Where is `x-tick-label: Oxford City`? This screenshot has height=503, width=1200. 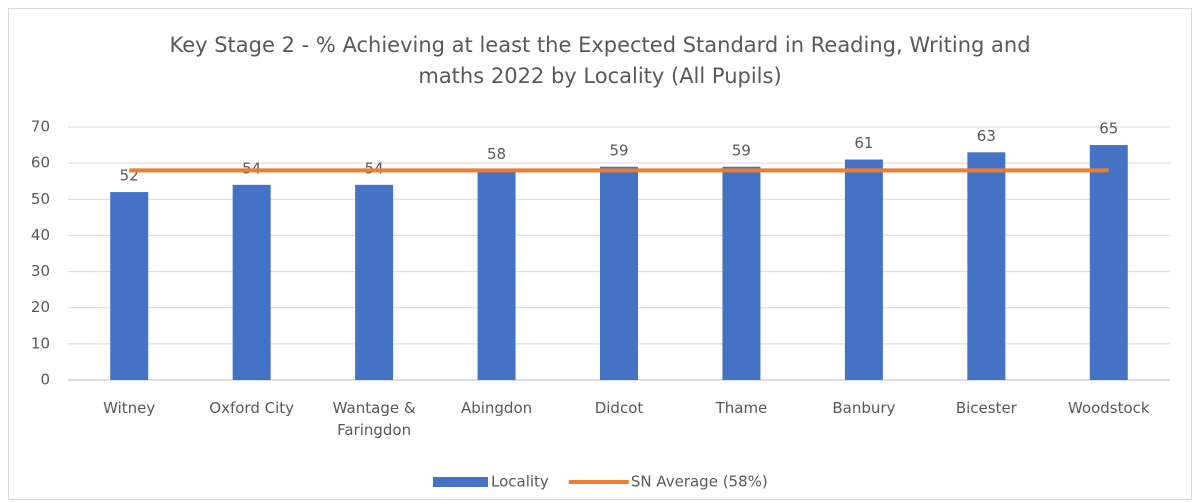
x-tick-label: Oxford City is located at coordinates (252, 408).